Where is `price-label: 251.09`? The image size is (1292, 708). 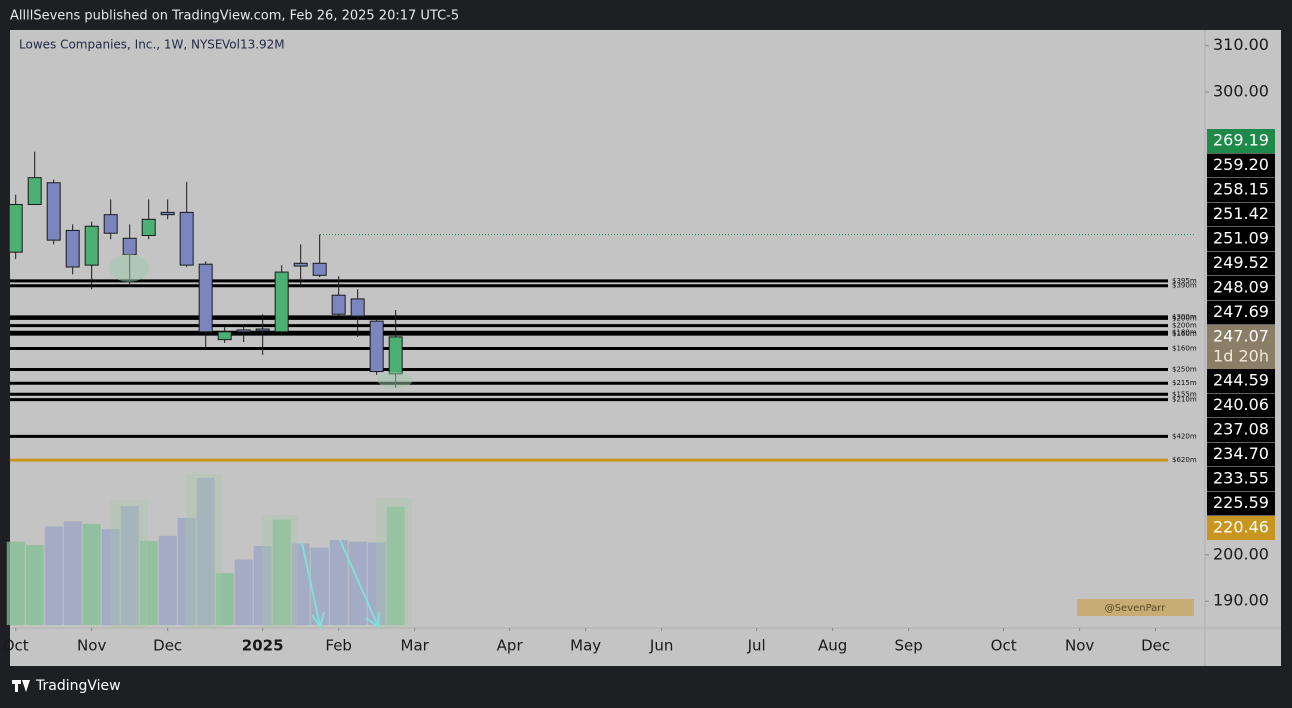
price-label: 251.09 is located at coordinates (1241, 238).